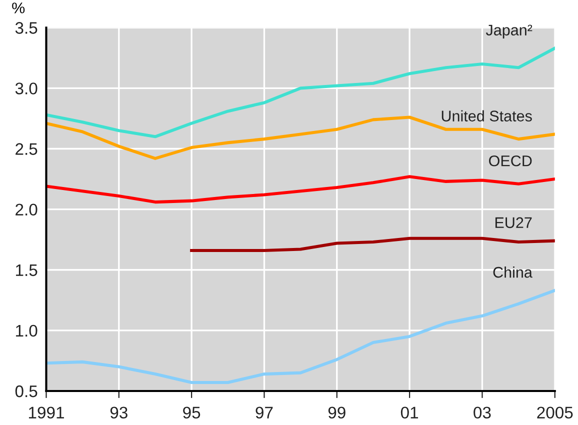 The height and width of the screenshot is (425, 578). What do you see at coordinates (337, 412) in the screenshot?
I see `x-tick-label: 99` at bounding box center [337, 412].